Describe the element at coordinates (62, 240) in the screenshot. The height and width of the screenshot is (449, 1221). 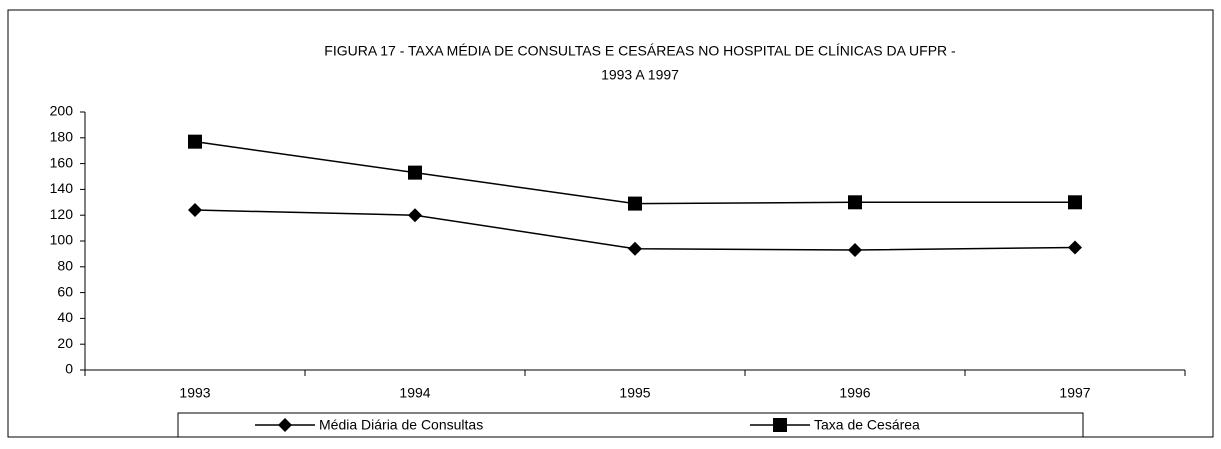
I see `y-tick-label: 100` at that location.